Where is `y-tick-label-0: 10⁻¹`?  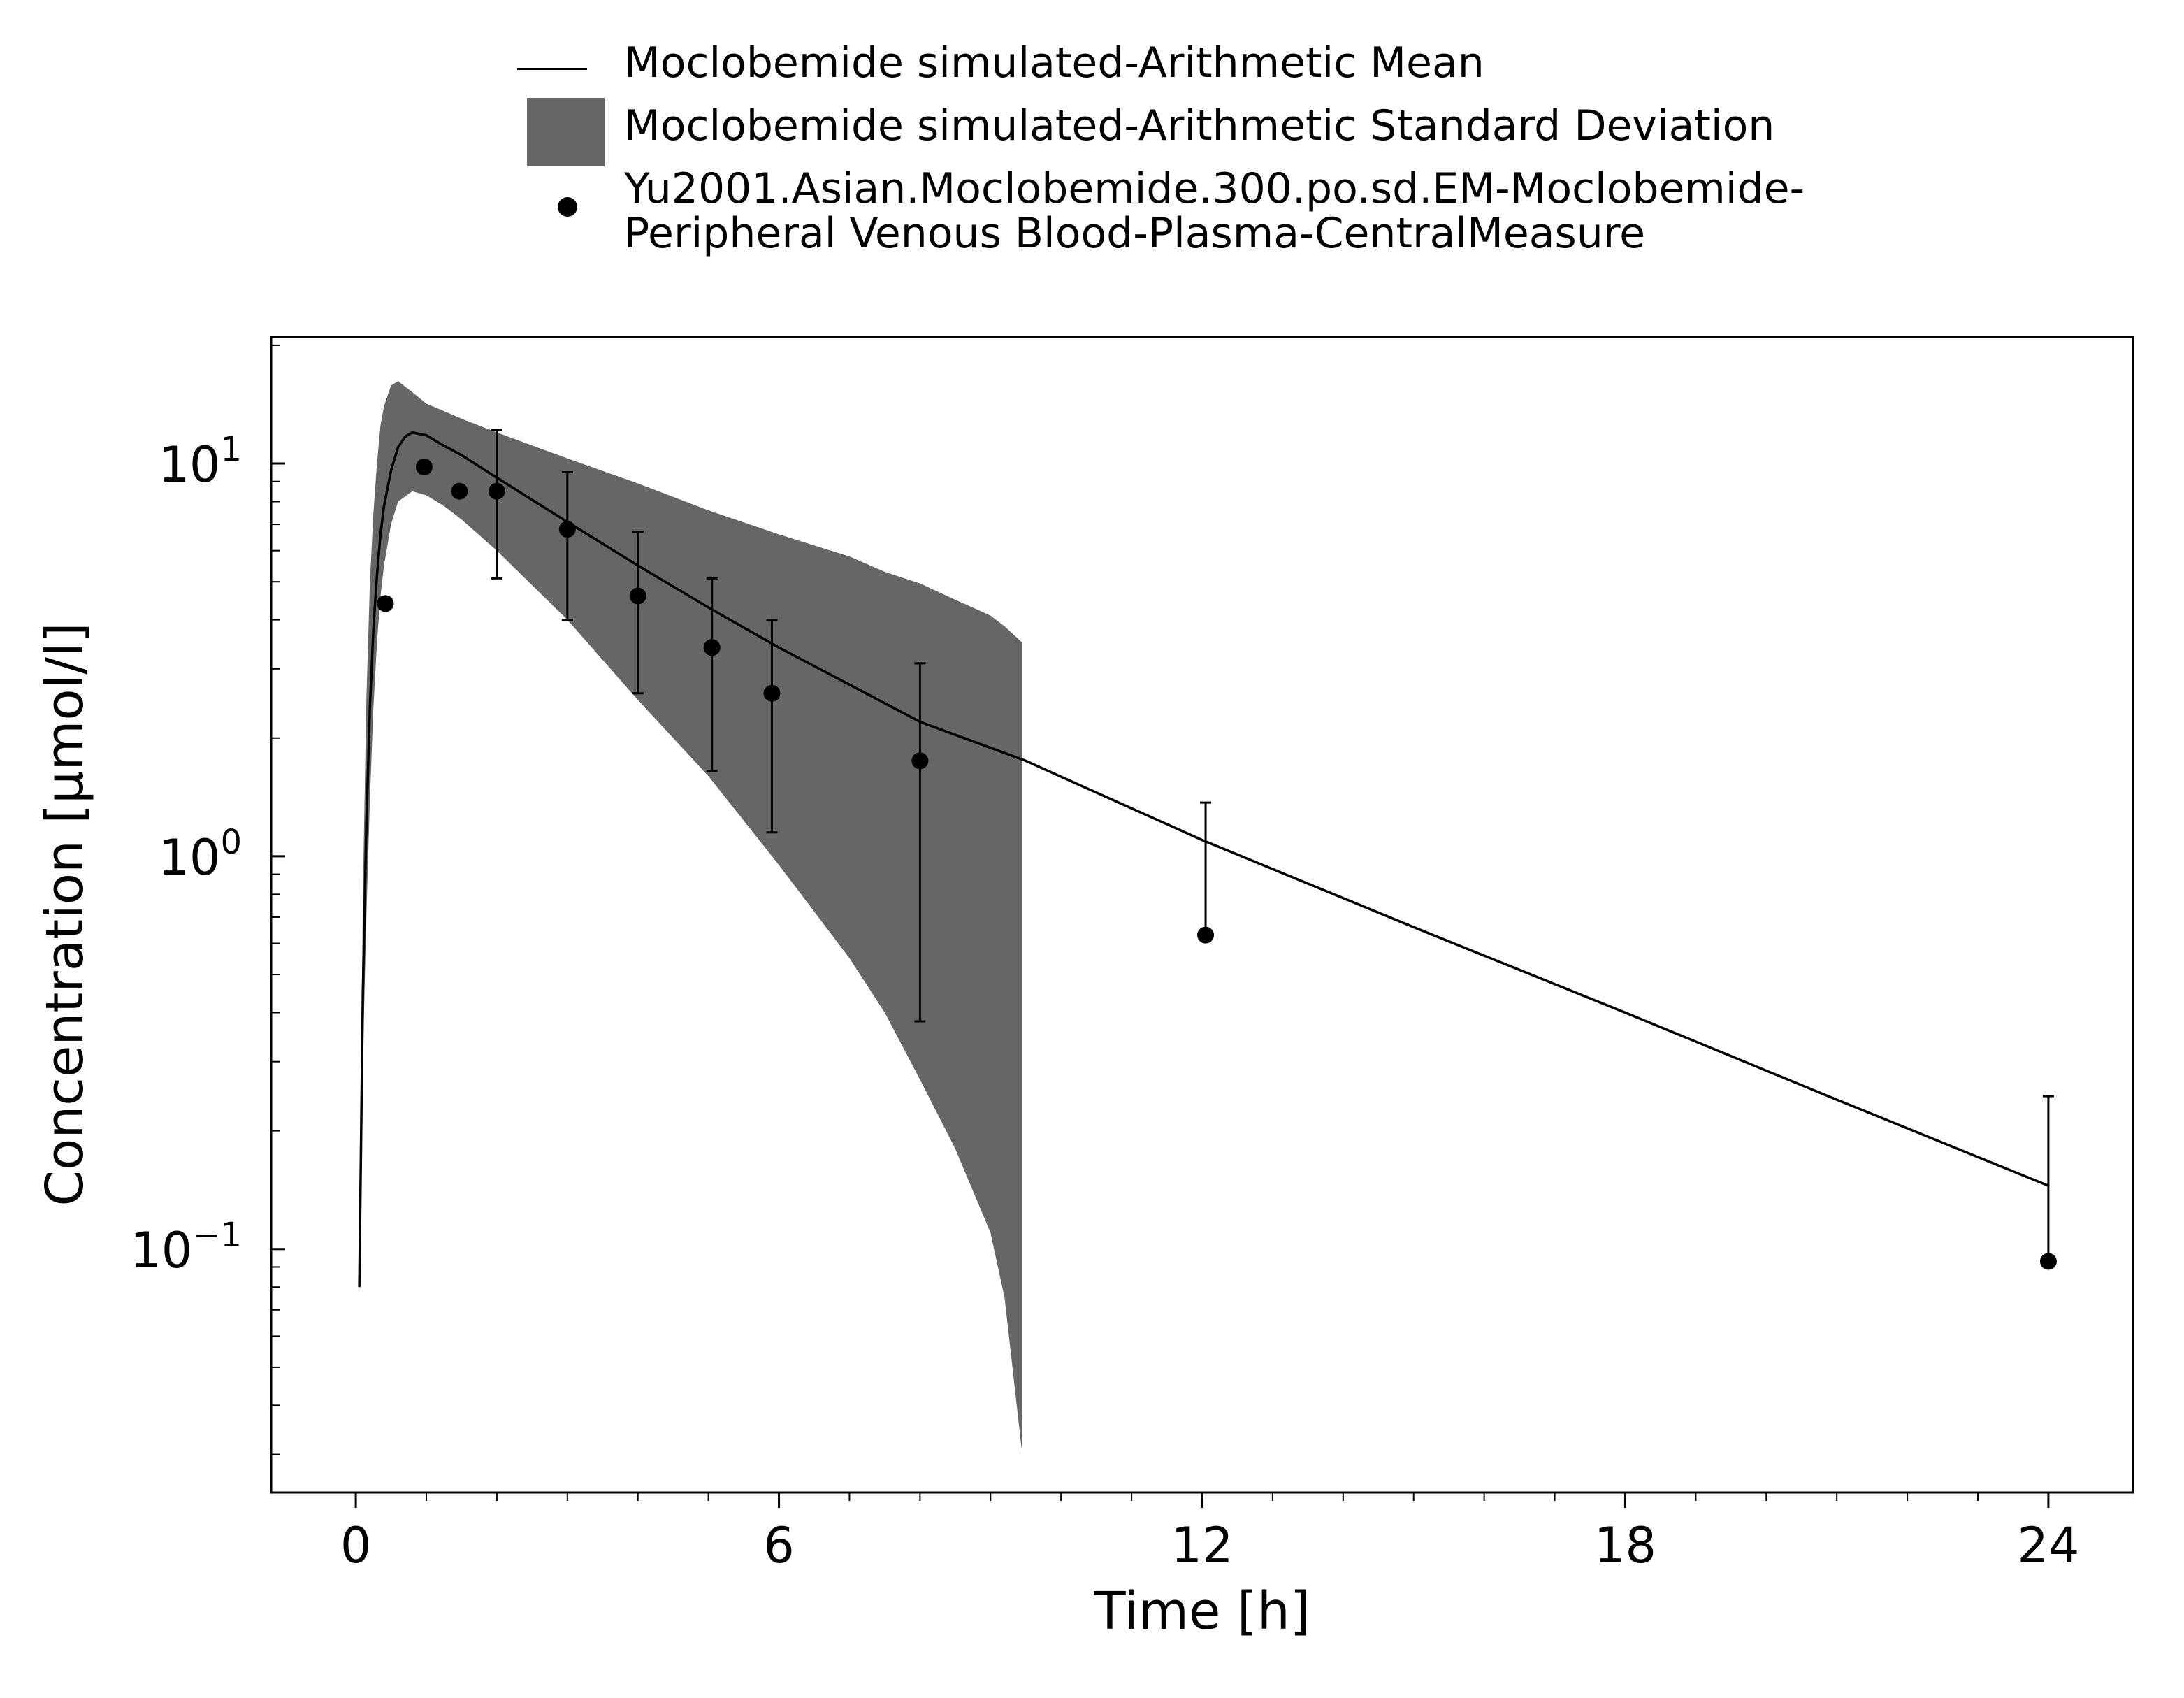
y-tick-label-0: 10⁻¹ is located at coordinates (186, 1247).